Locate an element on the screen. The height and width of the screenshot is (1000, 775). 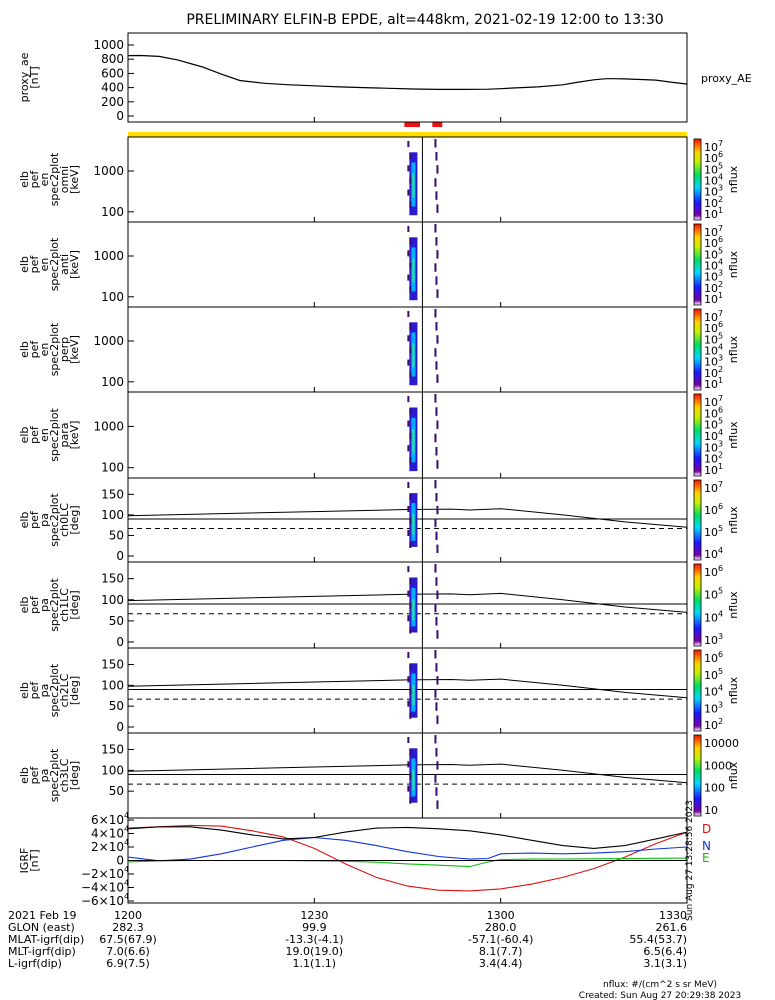
colorbar-tick-exponent: 5 is located at coordinates (720, 528).